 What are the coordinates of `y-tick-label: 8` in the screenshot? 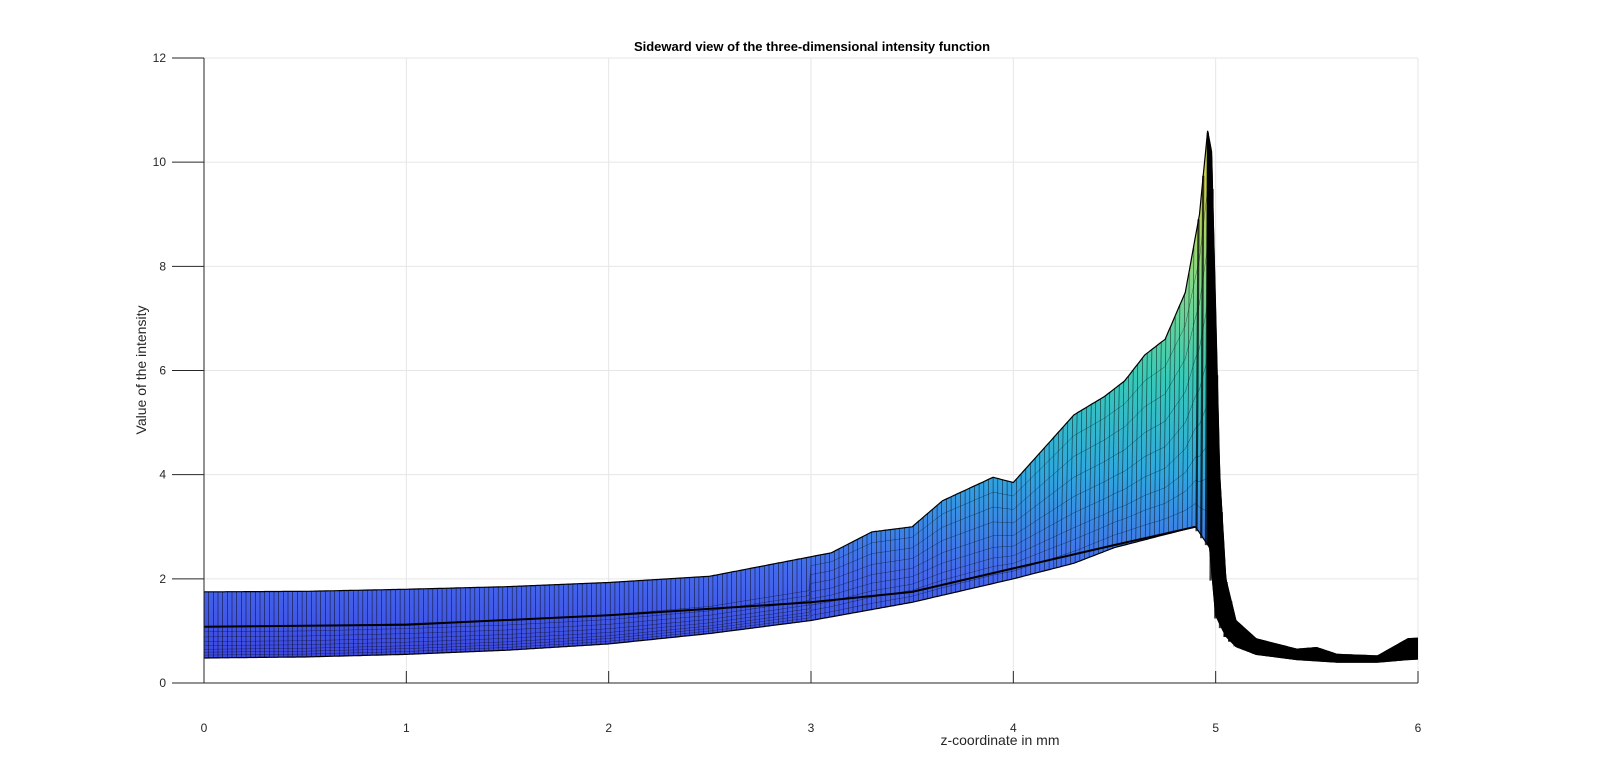 It's located at (162, 266).